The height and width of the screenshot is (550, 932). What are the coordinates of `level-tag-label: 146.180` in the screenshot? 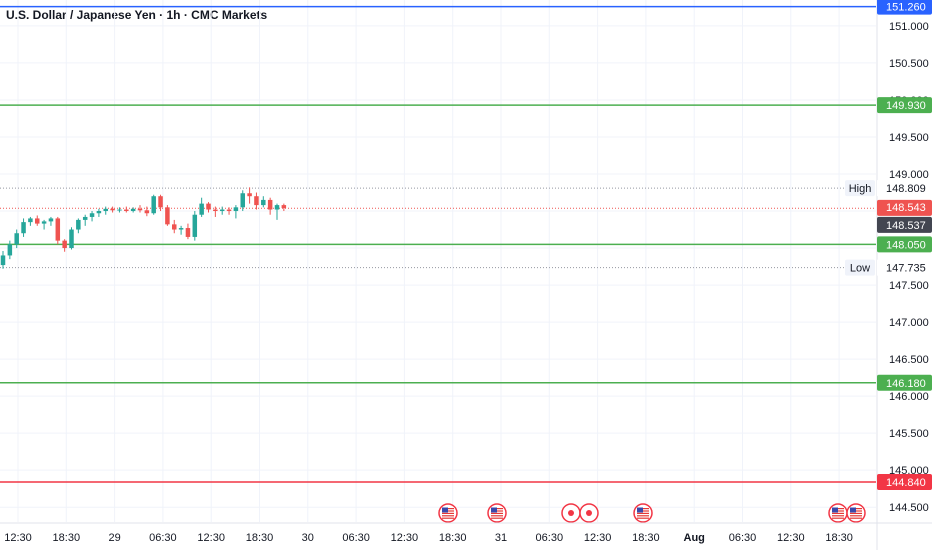 It's located at (906, 384).